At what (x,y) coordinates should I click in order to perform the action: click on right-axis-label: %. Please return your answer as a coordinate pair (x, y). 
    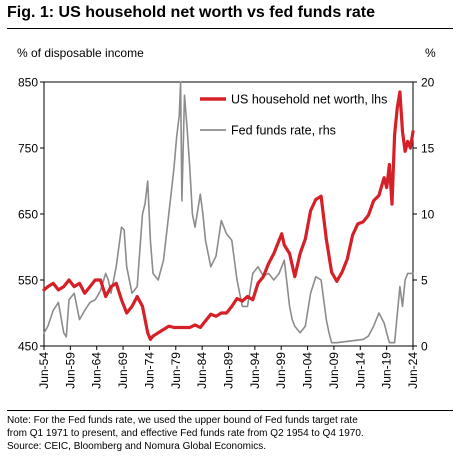
    Looking at the image, I should click on (430, 53).